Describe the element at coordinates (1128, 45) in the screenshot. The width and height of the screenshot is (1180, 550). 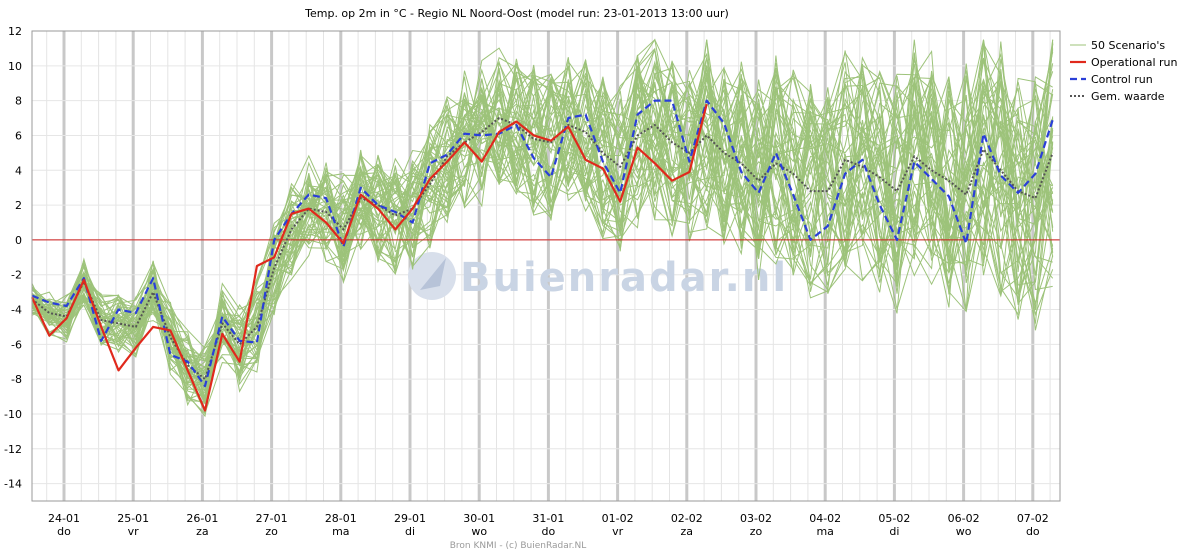
I see `legend-scenarios-label: 50 Scenario's` at that location.